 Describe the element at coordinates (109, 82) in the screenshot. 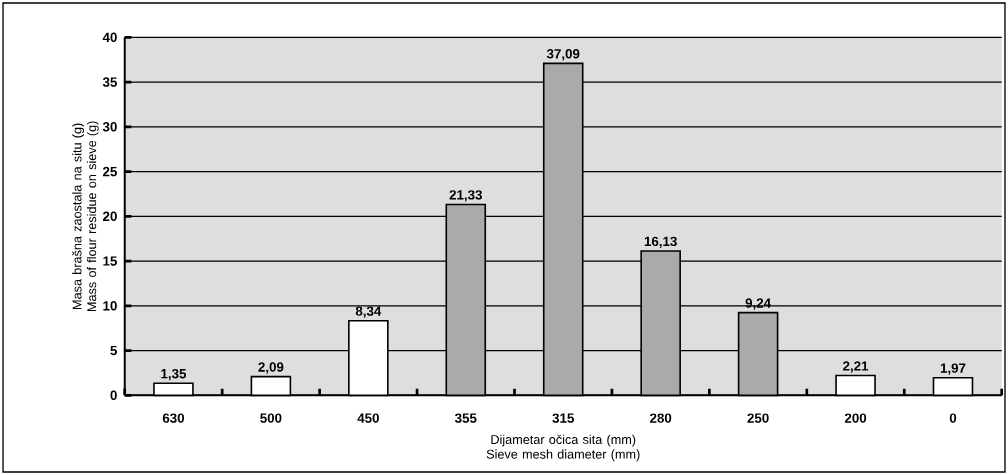

I see `y-tick-label: 35` at that location.